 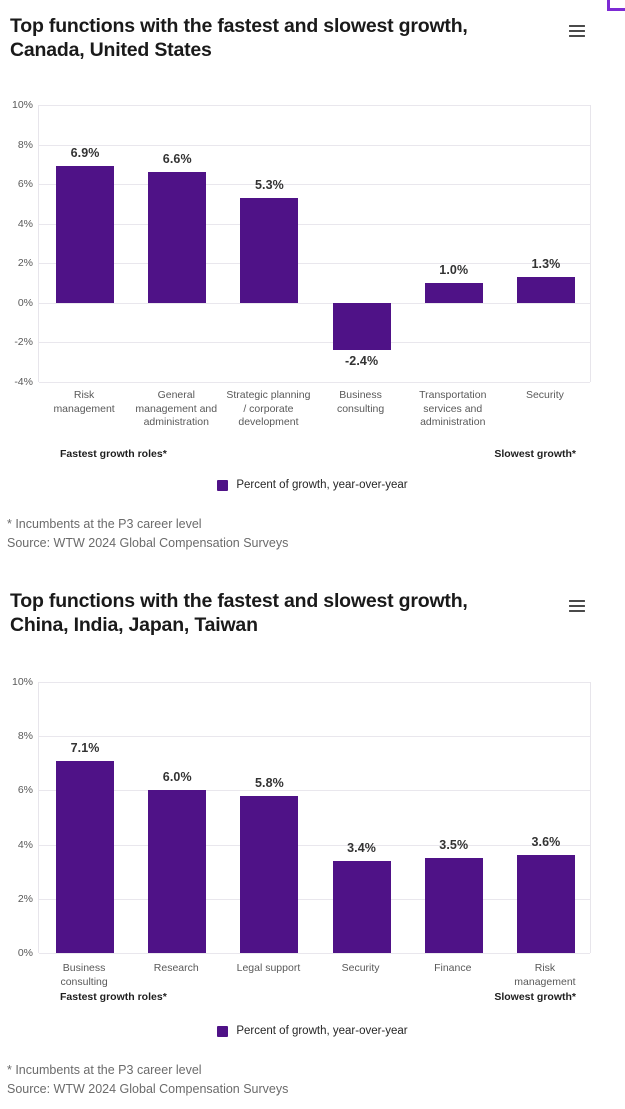 I want to click on x-category-label: Finance, so click(x=453, y=968).